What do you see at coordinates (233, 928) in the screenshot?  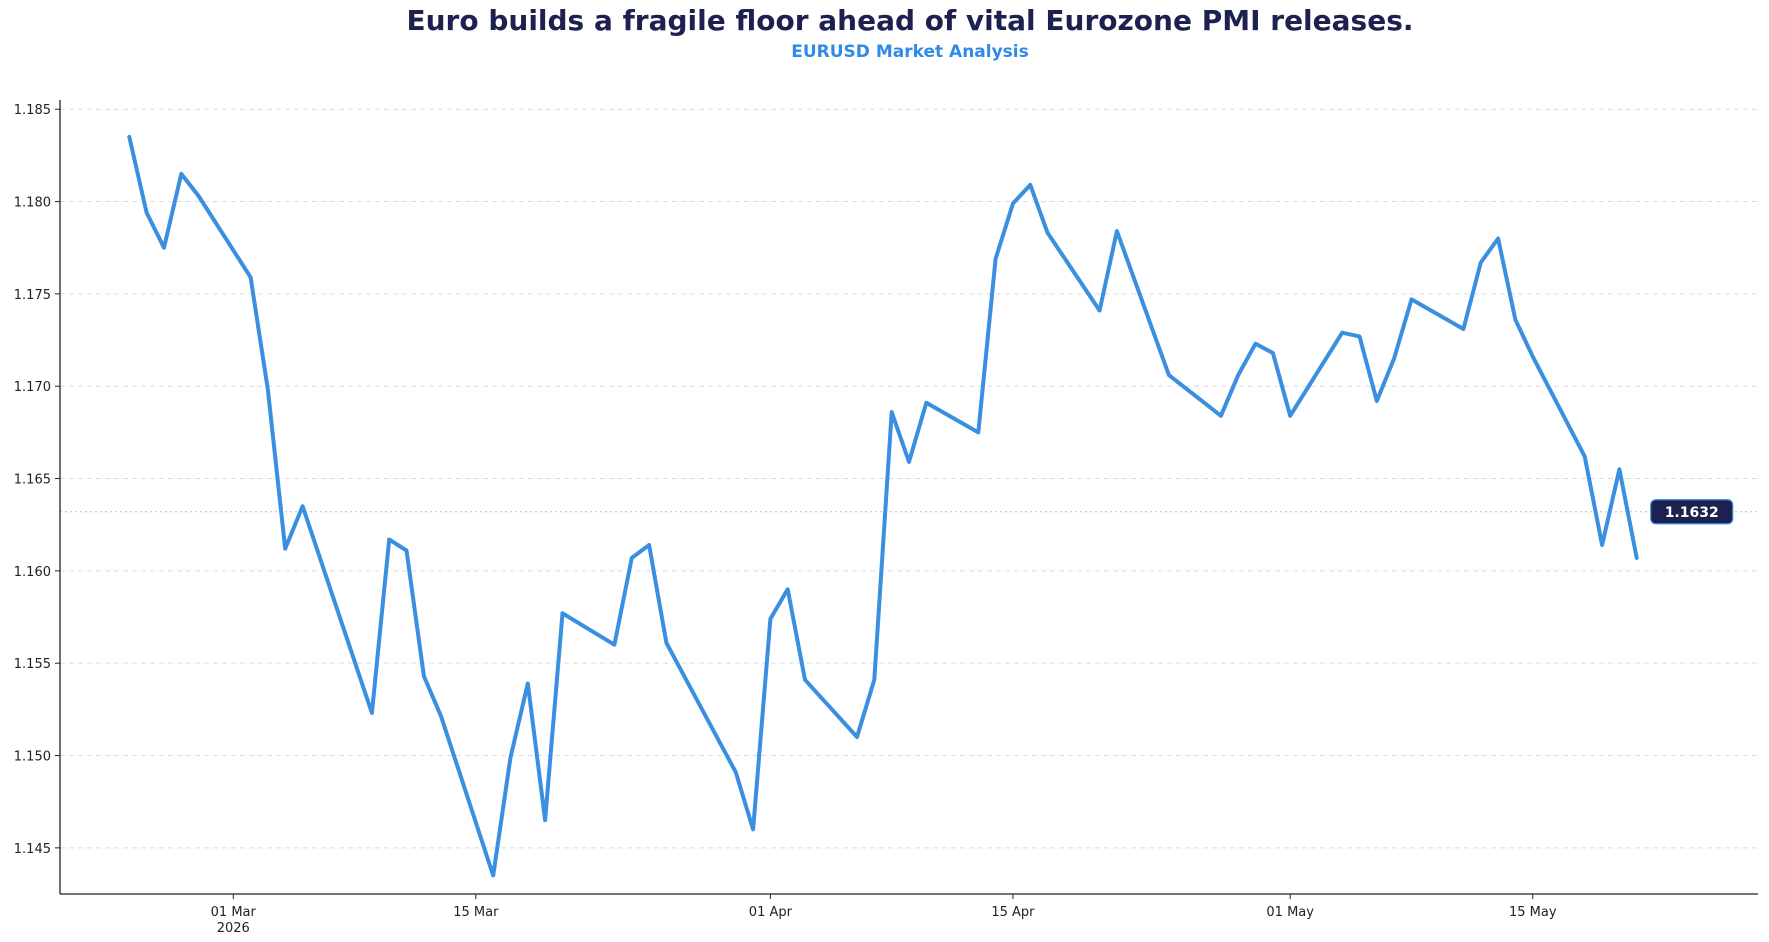 I see `x-tick-sublabel: 2026` at bounding box center [233, 928].